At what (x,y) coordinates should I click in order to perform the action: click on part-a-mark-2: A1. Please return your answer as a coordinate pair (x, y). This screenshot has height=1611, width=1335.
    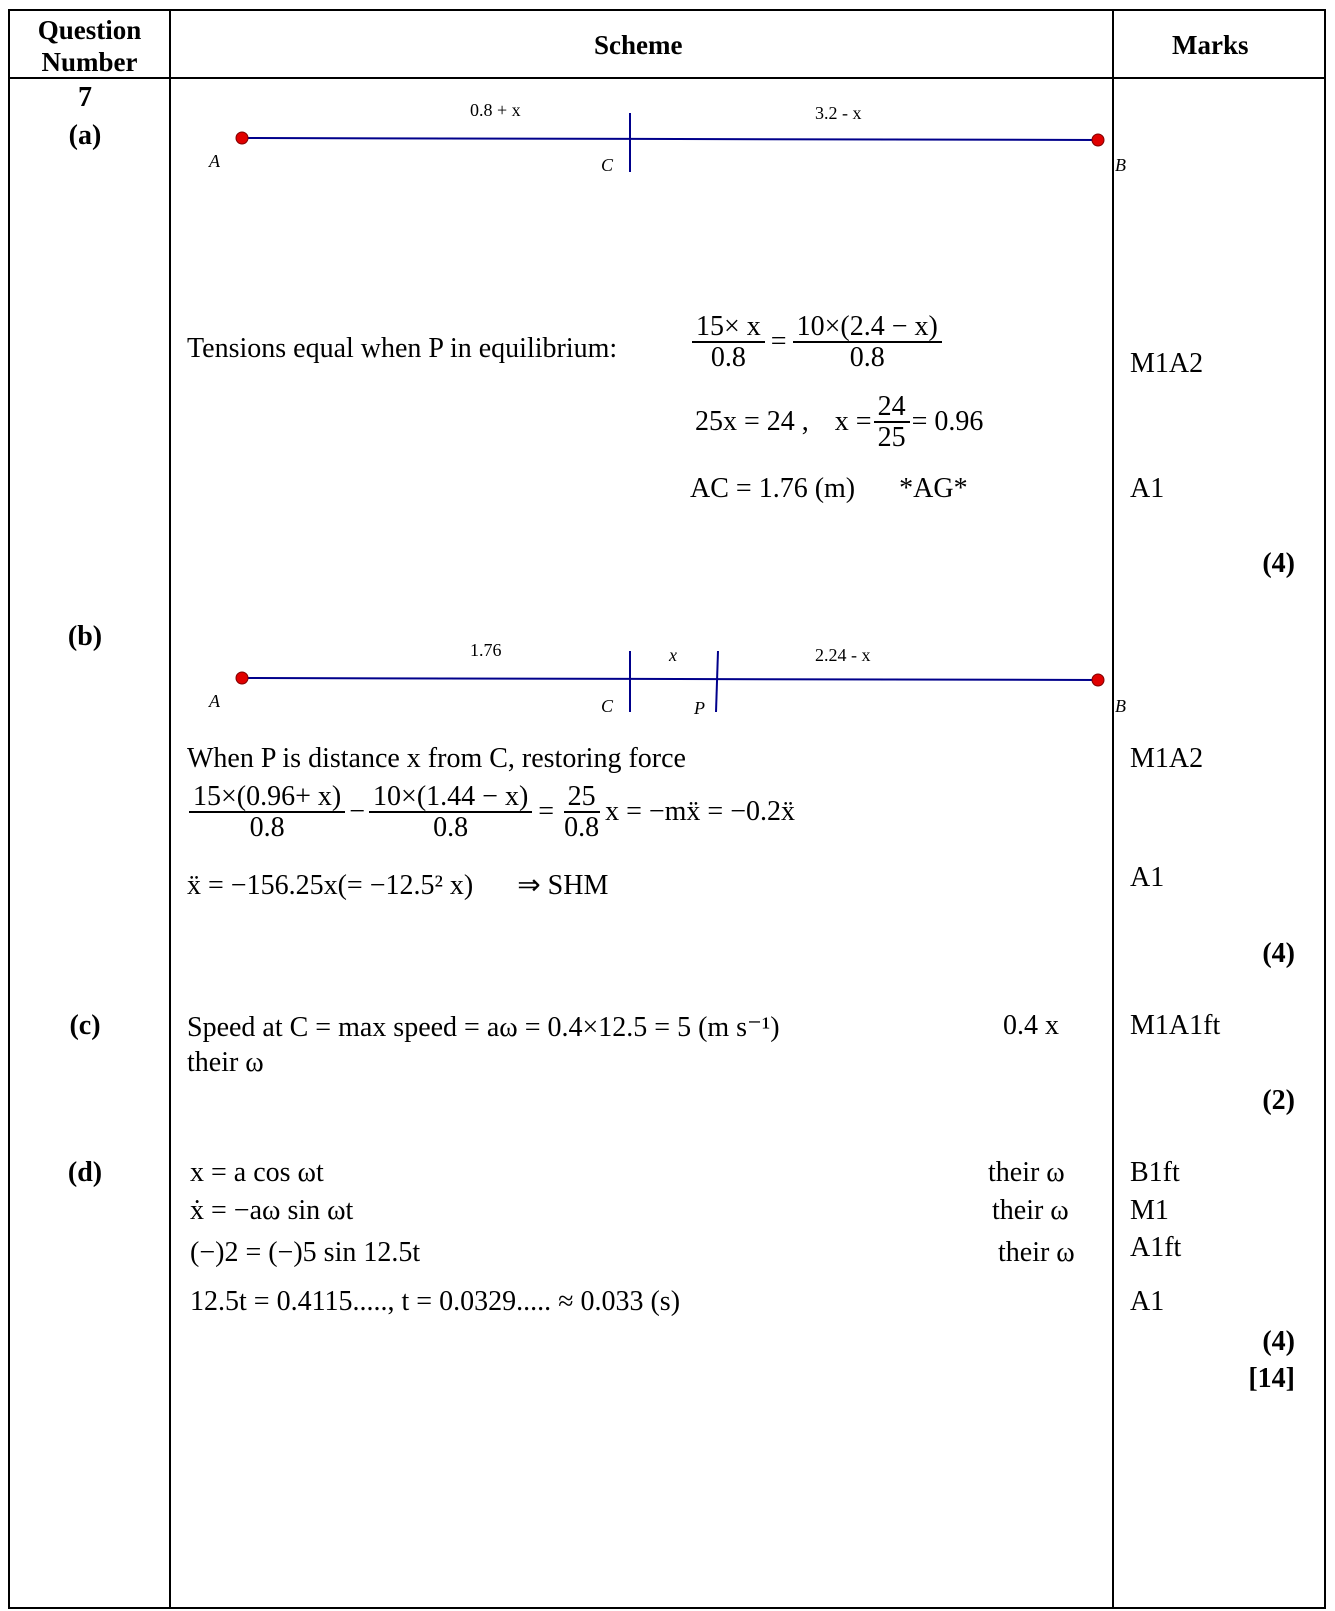
    Looking at the image, I should click on (1147, 488).